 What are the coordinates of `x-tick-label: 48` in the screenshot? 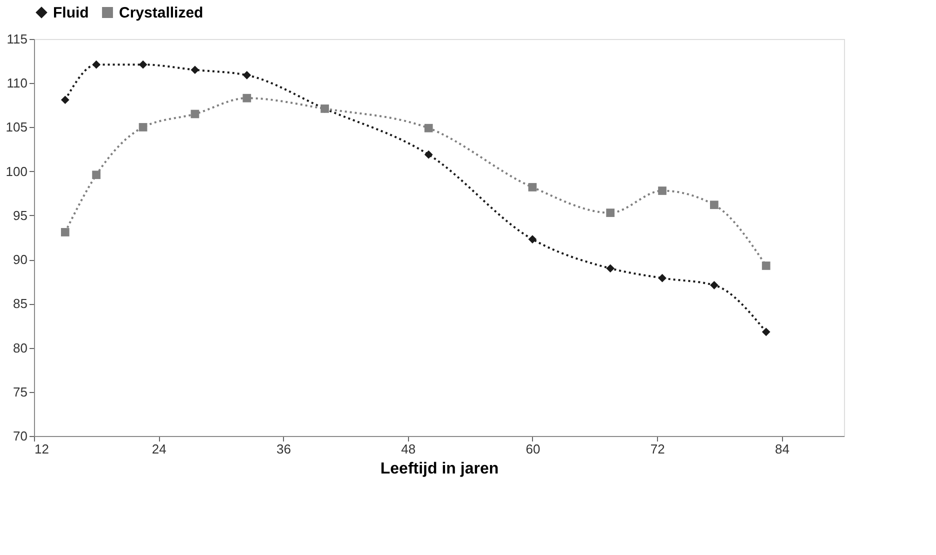 It's located at (408, 449).